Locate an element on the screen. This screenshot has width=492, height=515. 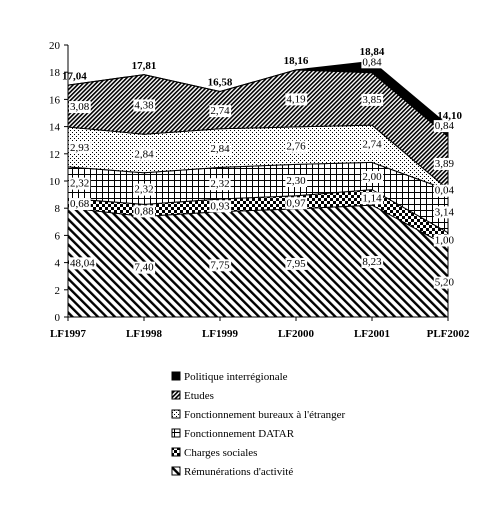
y-tick-label: 20 is located at coordinates (55, 46).